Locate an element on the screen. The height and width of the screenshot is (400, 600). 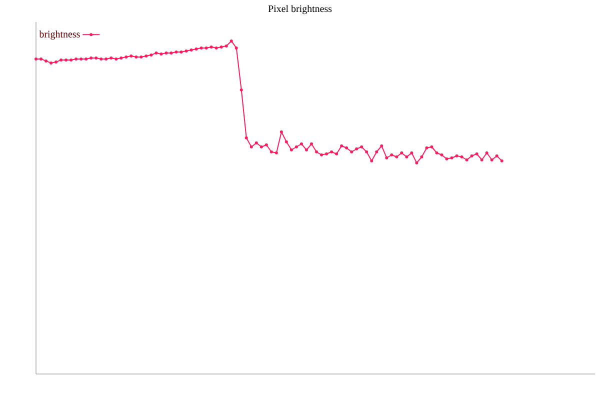
chart-title: Pixel brightness is located at coordinates (300, 9).